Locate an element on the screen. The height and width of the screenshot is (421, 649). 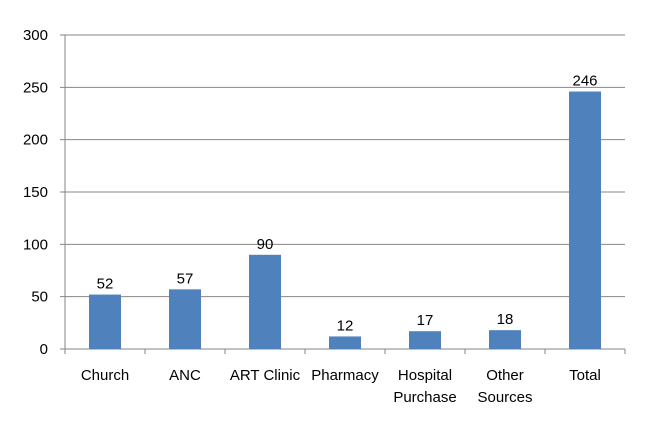
data-label: 90 is located at coordinates (265, 244).